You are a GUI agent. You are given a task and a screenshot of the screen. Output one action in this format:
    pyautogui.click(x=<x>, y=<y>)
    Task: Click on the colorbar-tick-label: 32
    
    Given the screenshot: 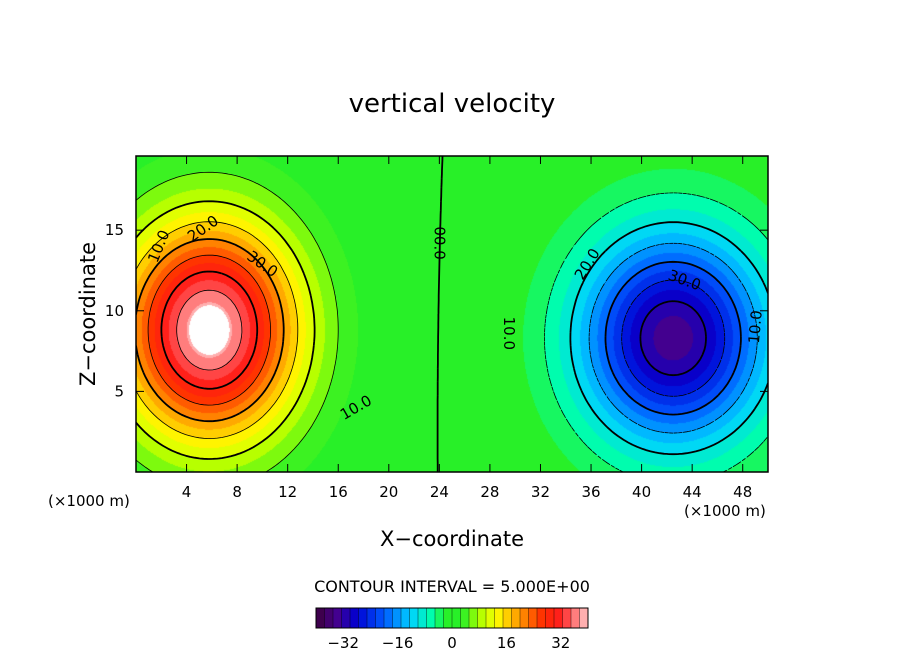 What is the action you would take?
    pyautogui.click(x=560, y=643)
    